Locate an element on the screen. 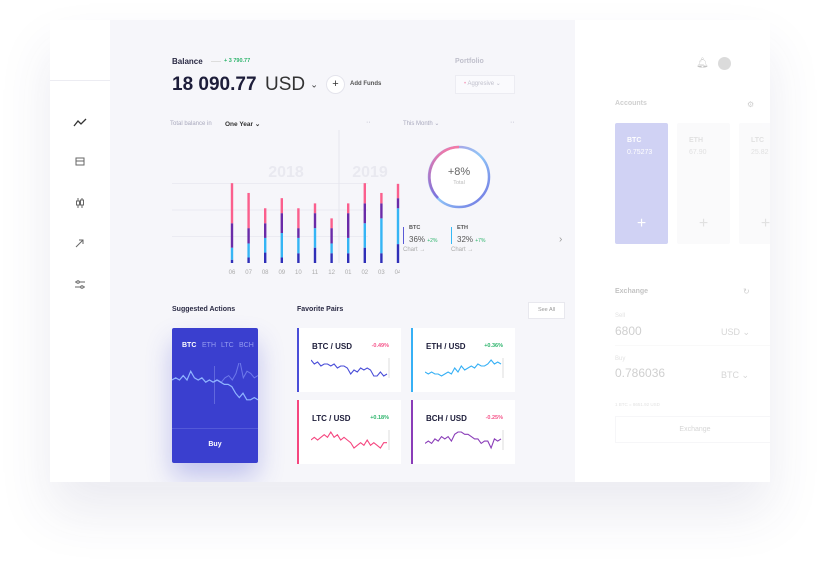 The width and height of the screenshot is (819, 561). x-tick-label: 03 is located at coordinates (381, 273).